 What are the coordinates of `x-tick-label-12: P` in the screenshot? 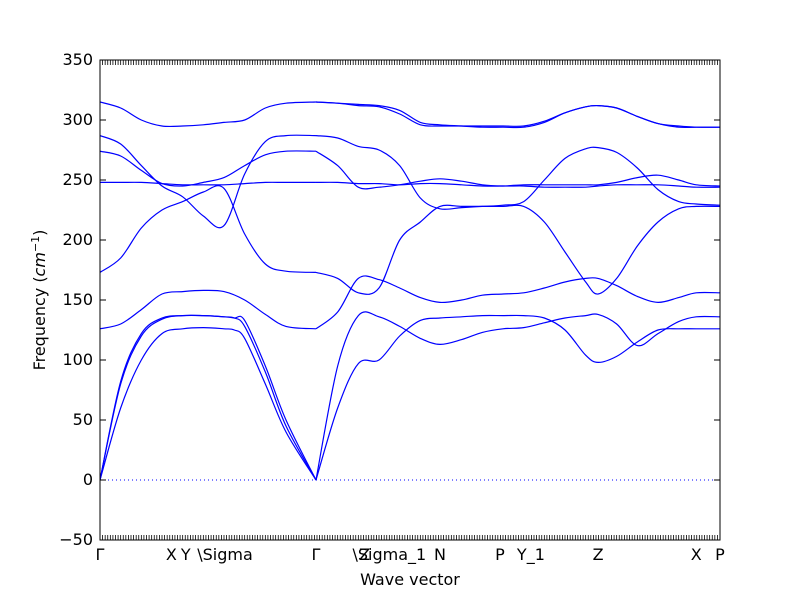 It's located at (720, 554).